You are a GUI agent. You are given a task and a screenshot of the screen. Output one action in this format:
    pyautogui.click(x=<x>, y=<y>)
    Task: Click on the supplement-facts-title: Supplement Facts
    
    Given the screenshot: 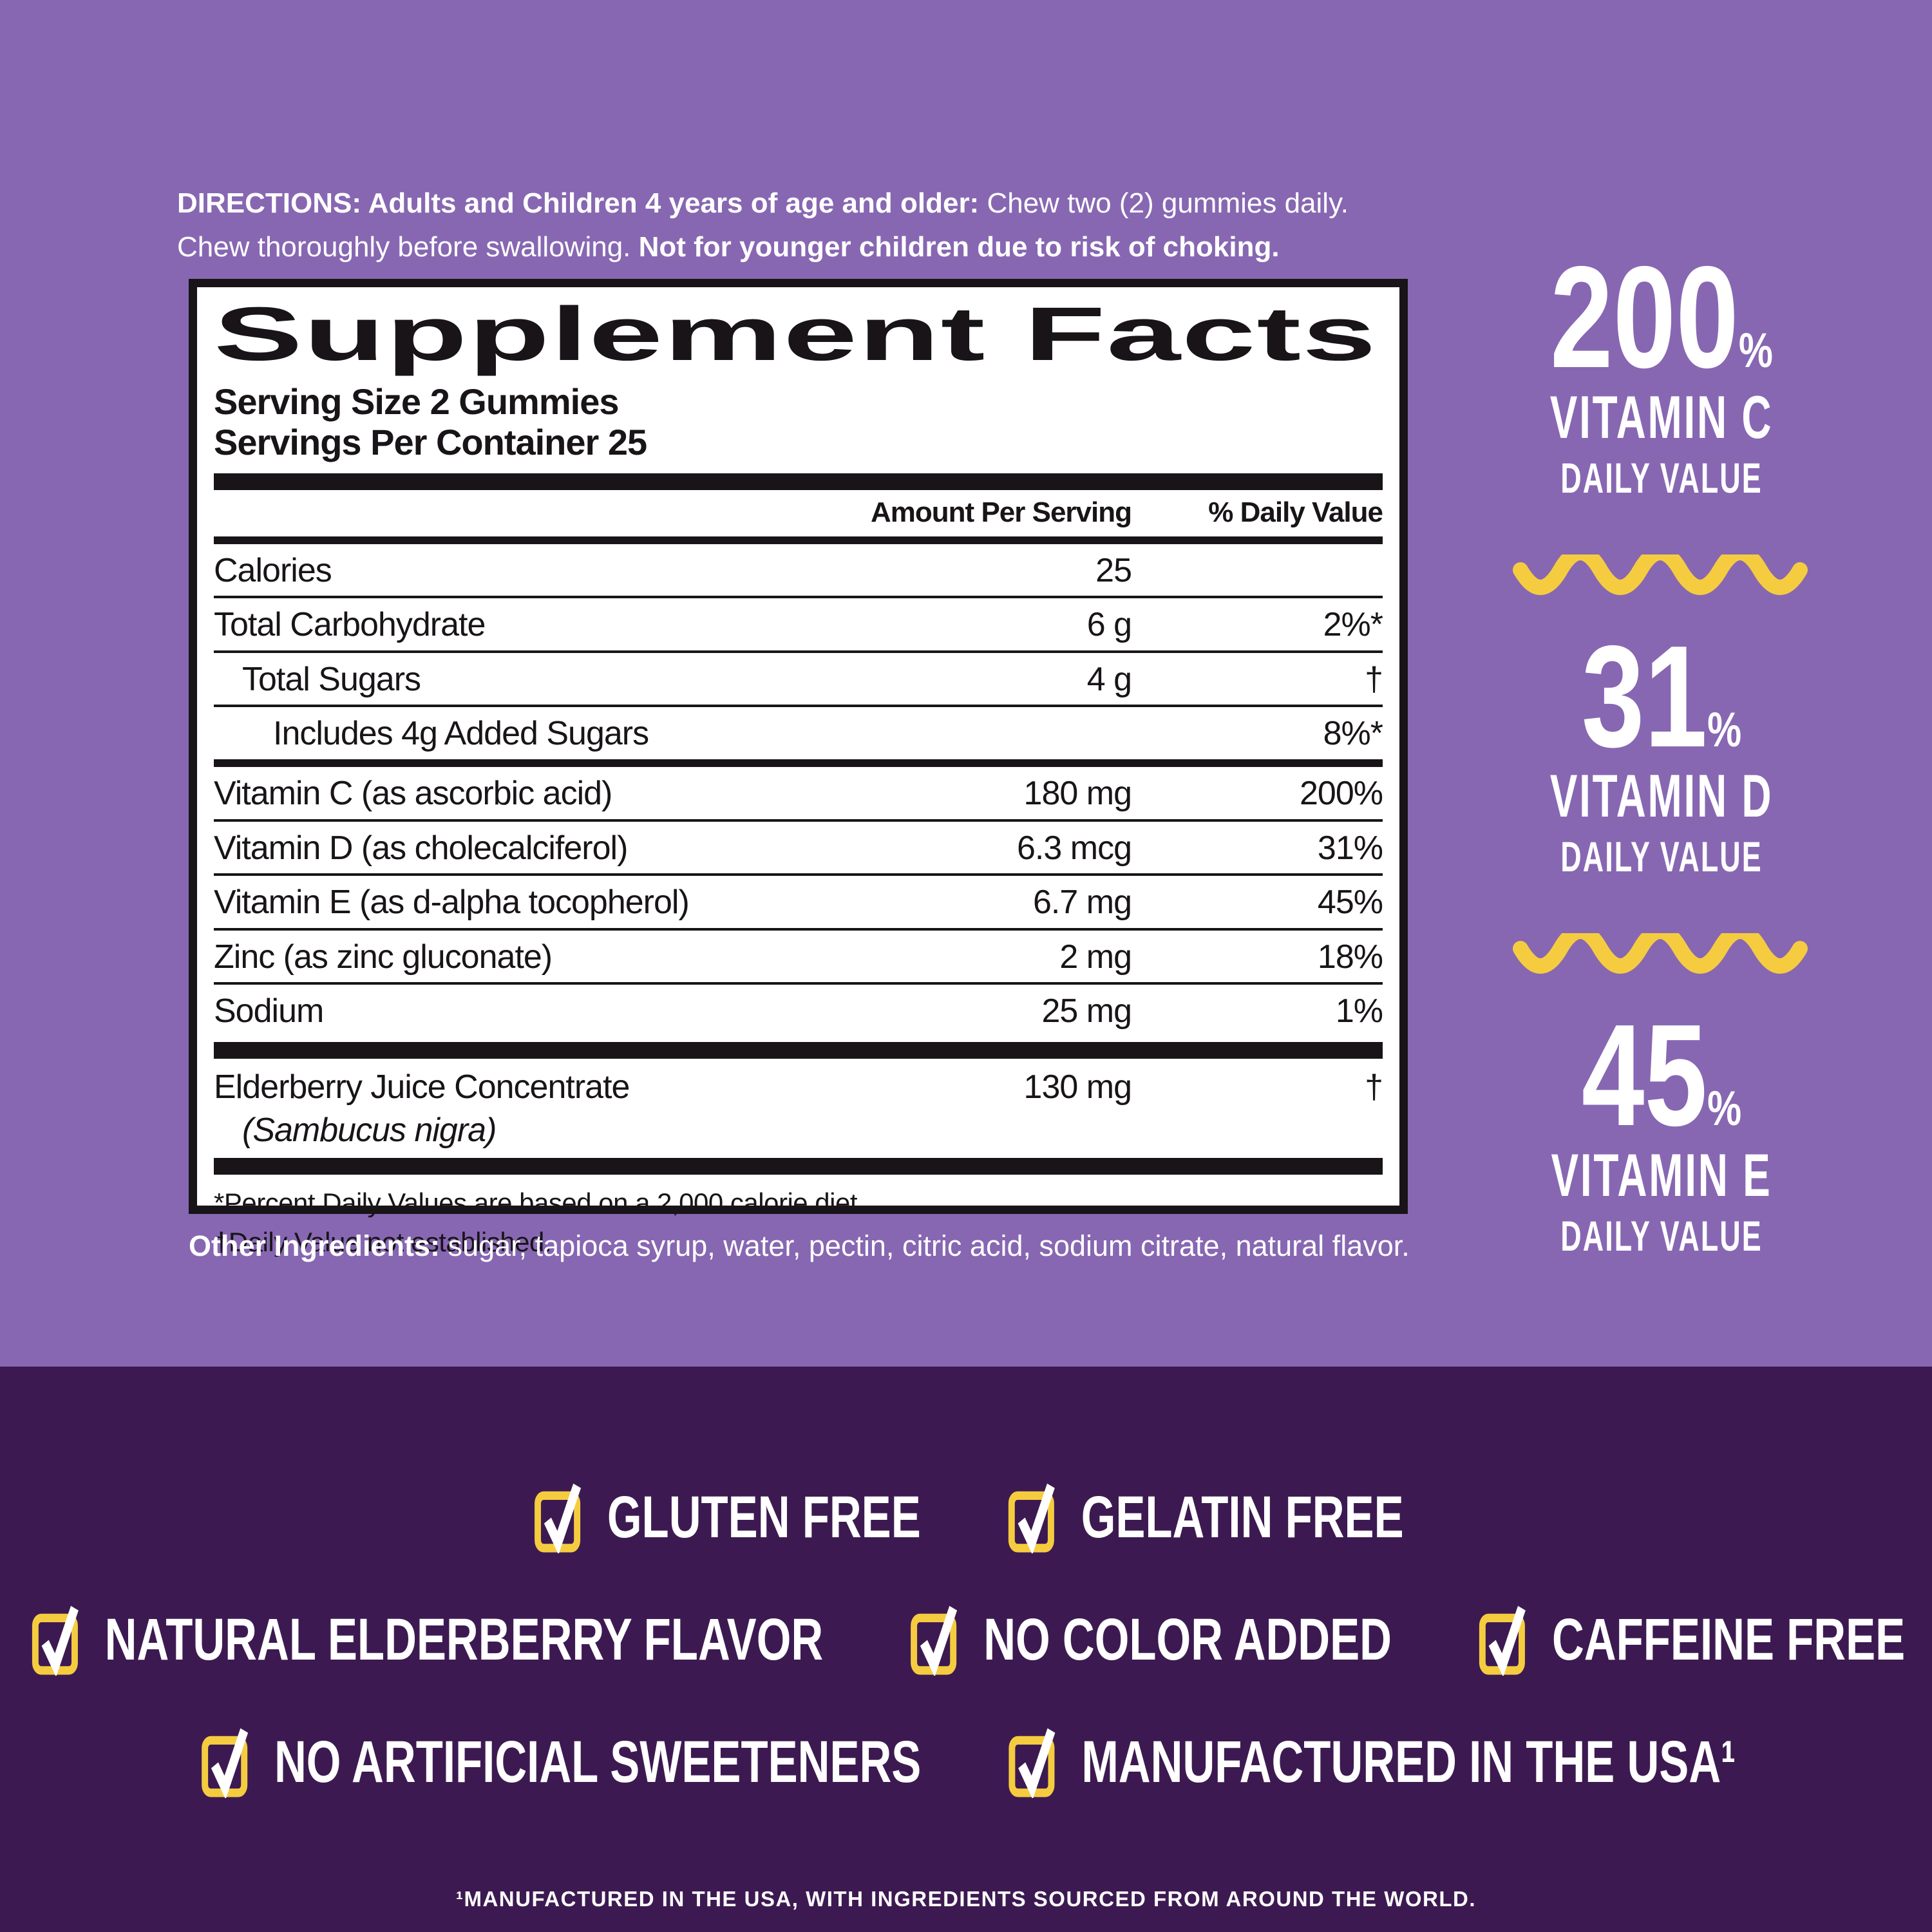 What is the action you would take?
    pyautogui.click(x=796, y=334)
    